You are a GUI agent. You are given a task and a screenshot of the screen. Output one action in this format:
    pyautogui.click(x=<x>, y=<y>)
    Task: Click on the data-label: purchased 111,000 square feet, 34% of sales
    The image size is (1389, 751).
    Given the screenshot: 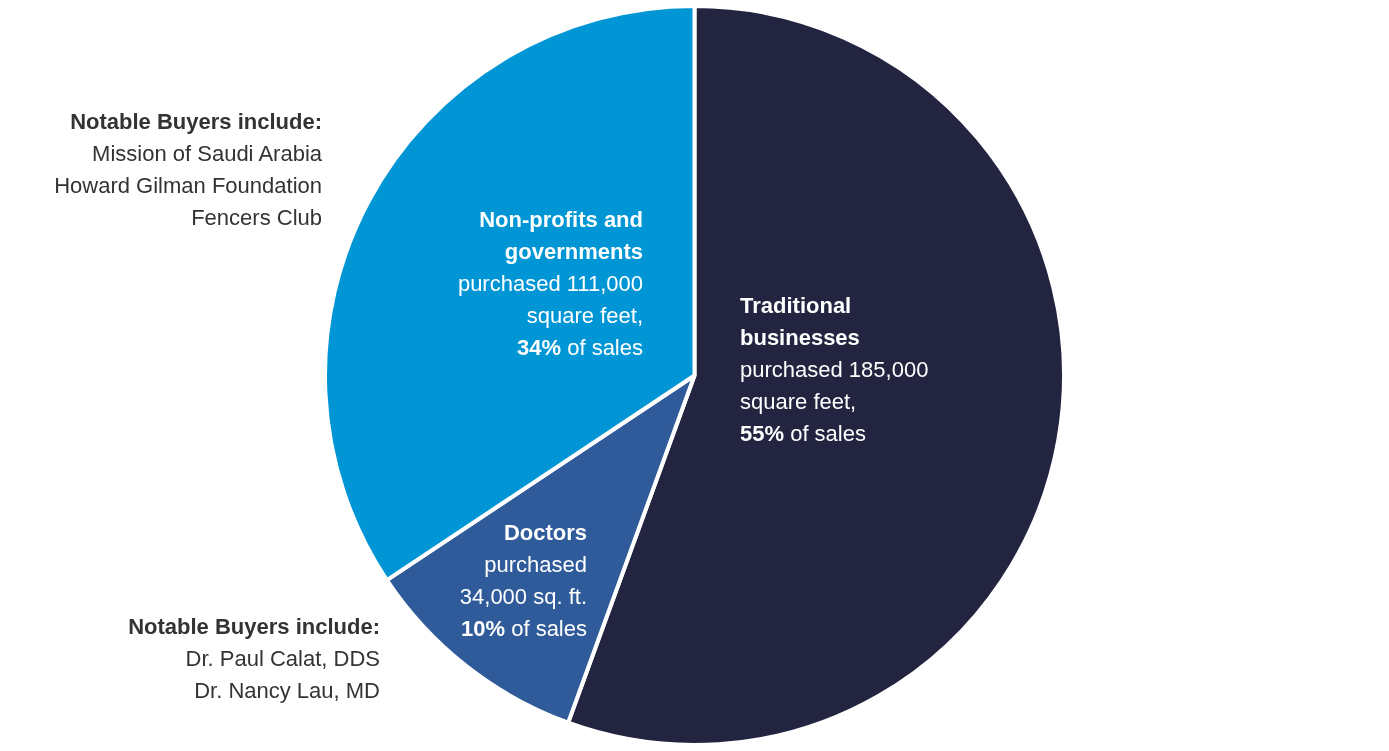 What is the action you would take?
    pyautogui.click(x=550, y=315)
    